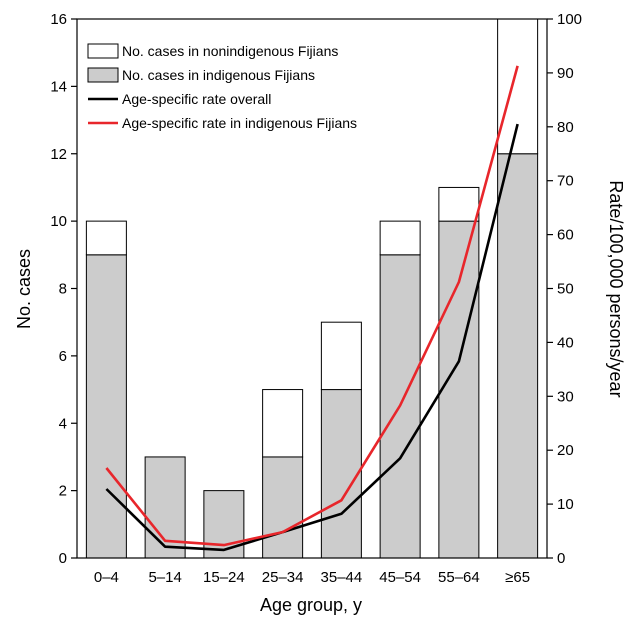  I want to click on y-right-tick-label: 40, so click(565, 342).